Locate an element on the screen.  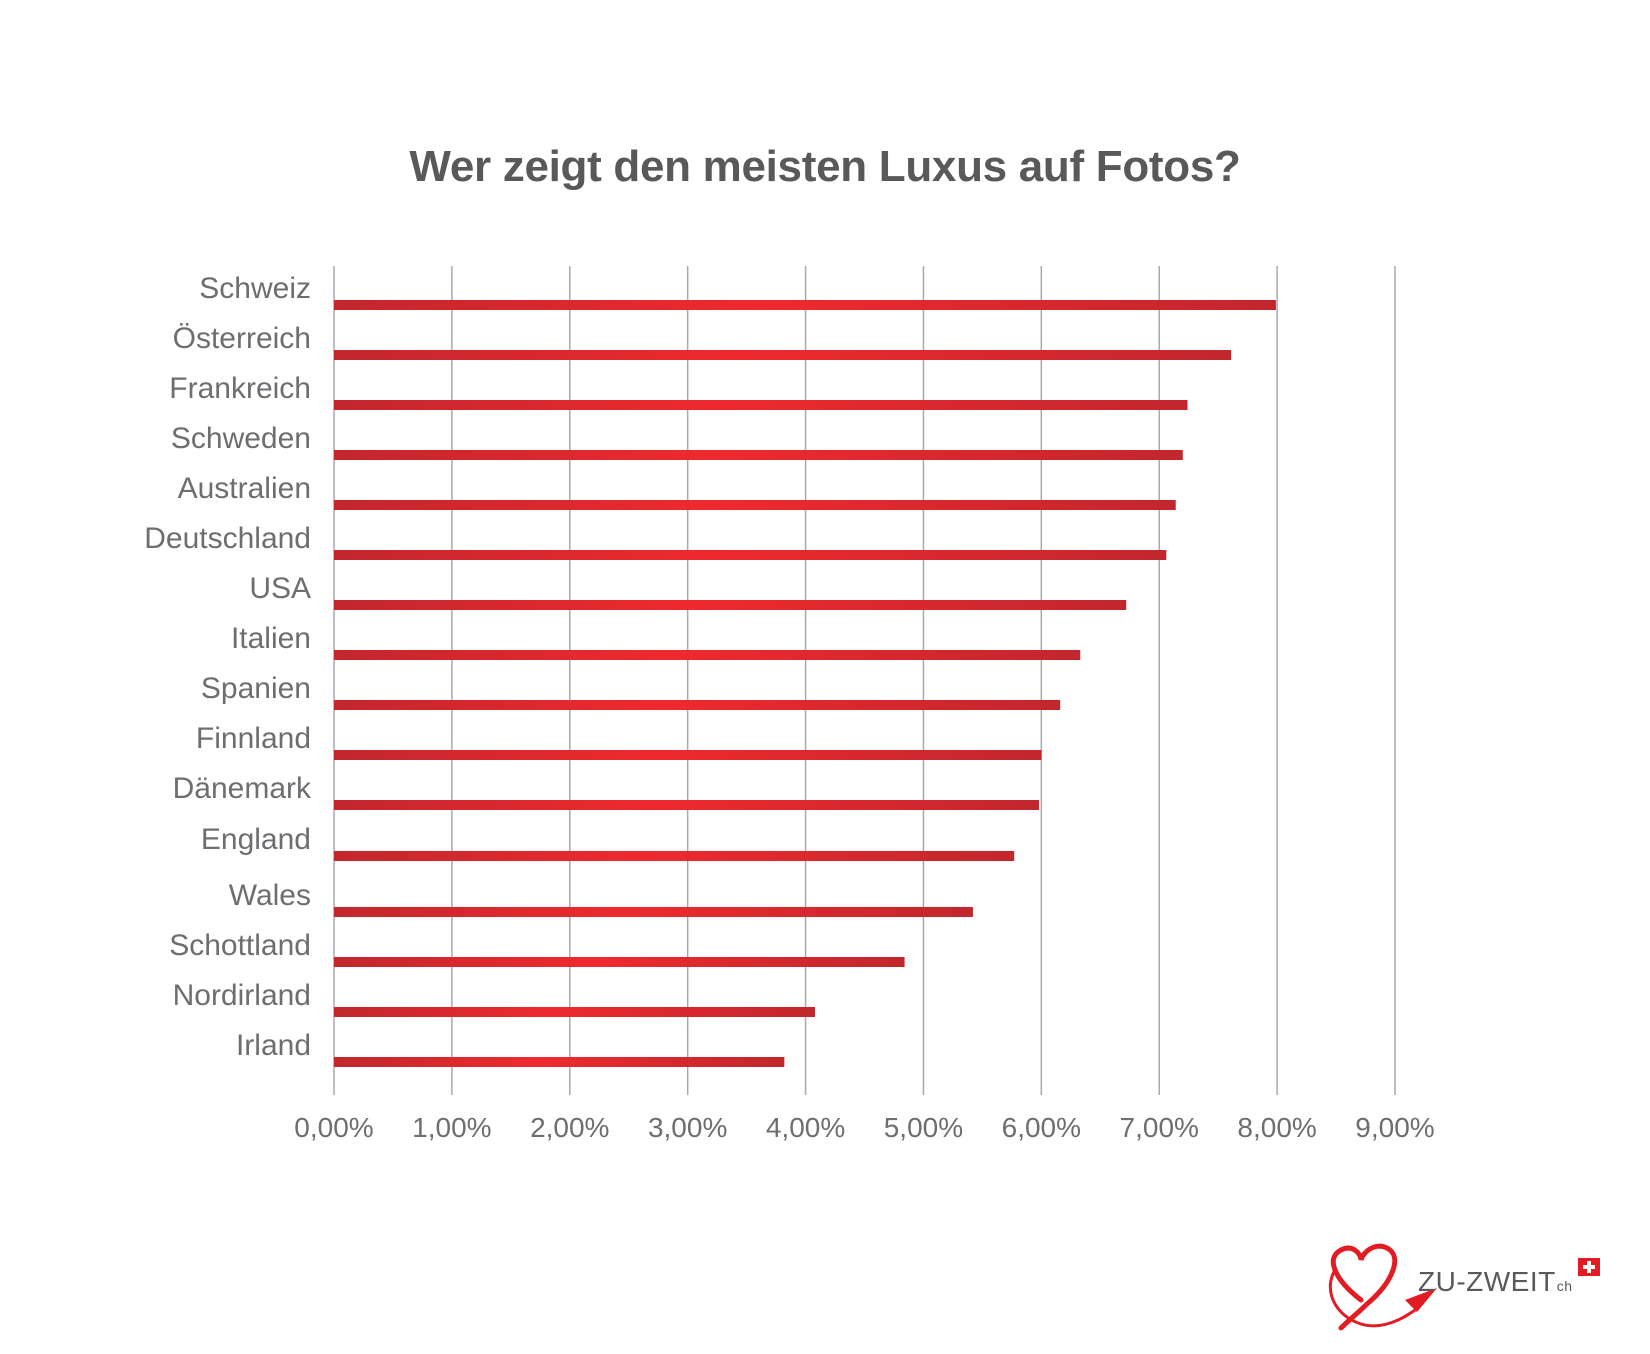
x-tick-label: 4,00% is located at coordinates (805, 1127).